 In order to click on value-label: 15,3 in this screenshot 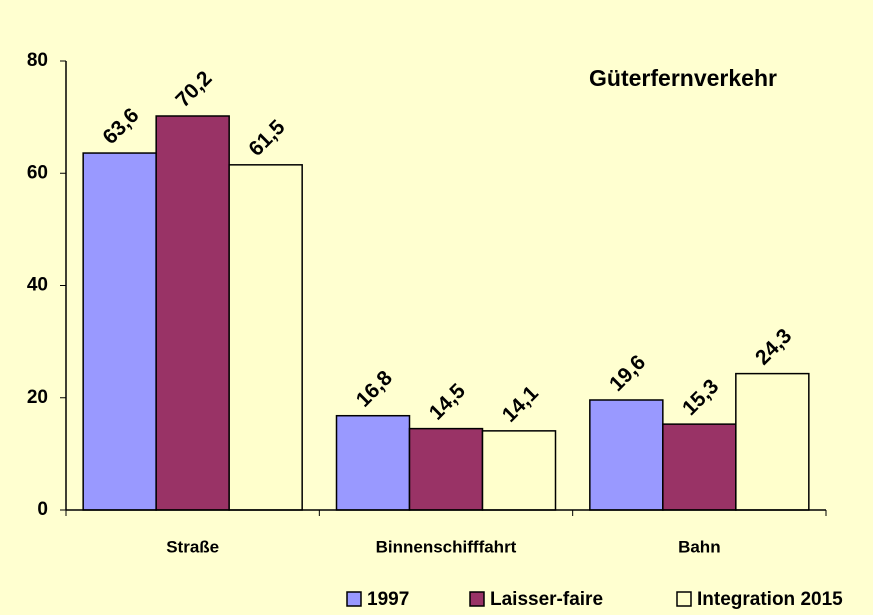, I will do `click(700, 397)`.